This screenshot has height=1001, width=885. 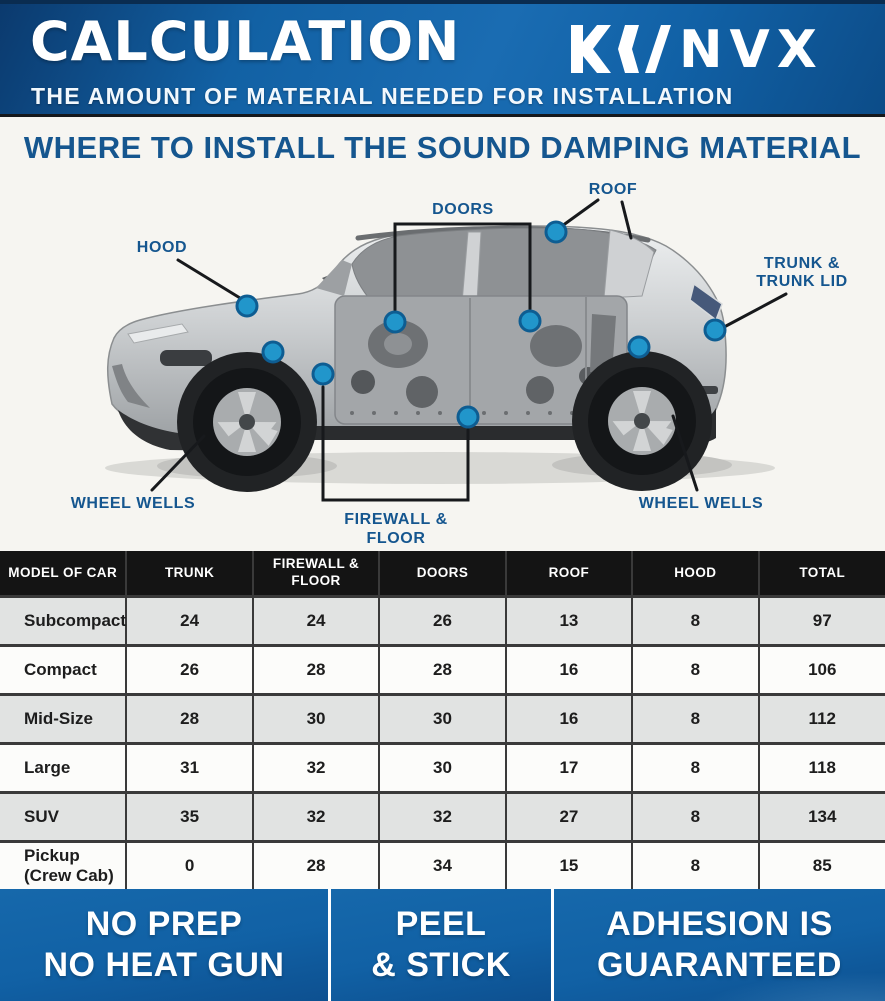 I want to click on trunk-label-line1: TRUNK &, so click(x=802, y=263).